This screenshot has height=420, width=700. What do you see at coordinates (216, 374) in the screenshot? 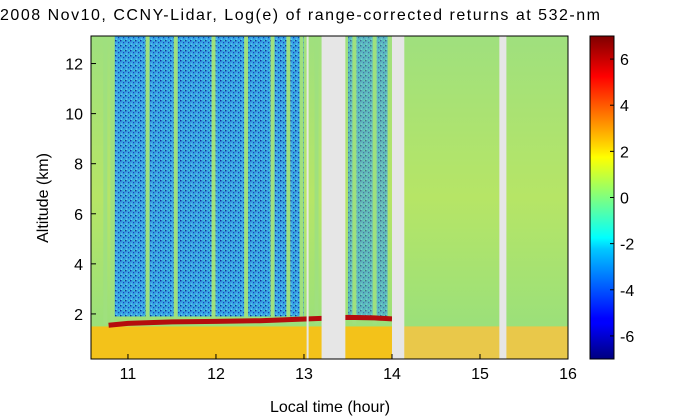
I see `x-tick-label: 12` at bounding box center [216, 374].